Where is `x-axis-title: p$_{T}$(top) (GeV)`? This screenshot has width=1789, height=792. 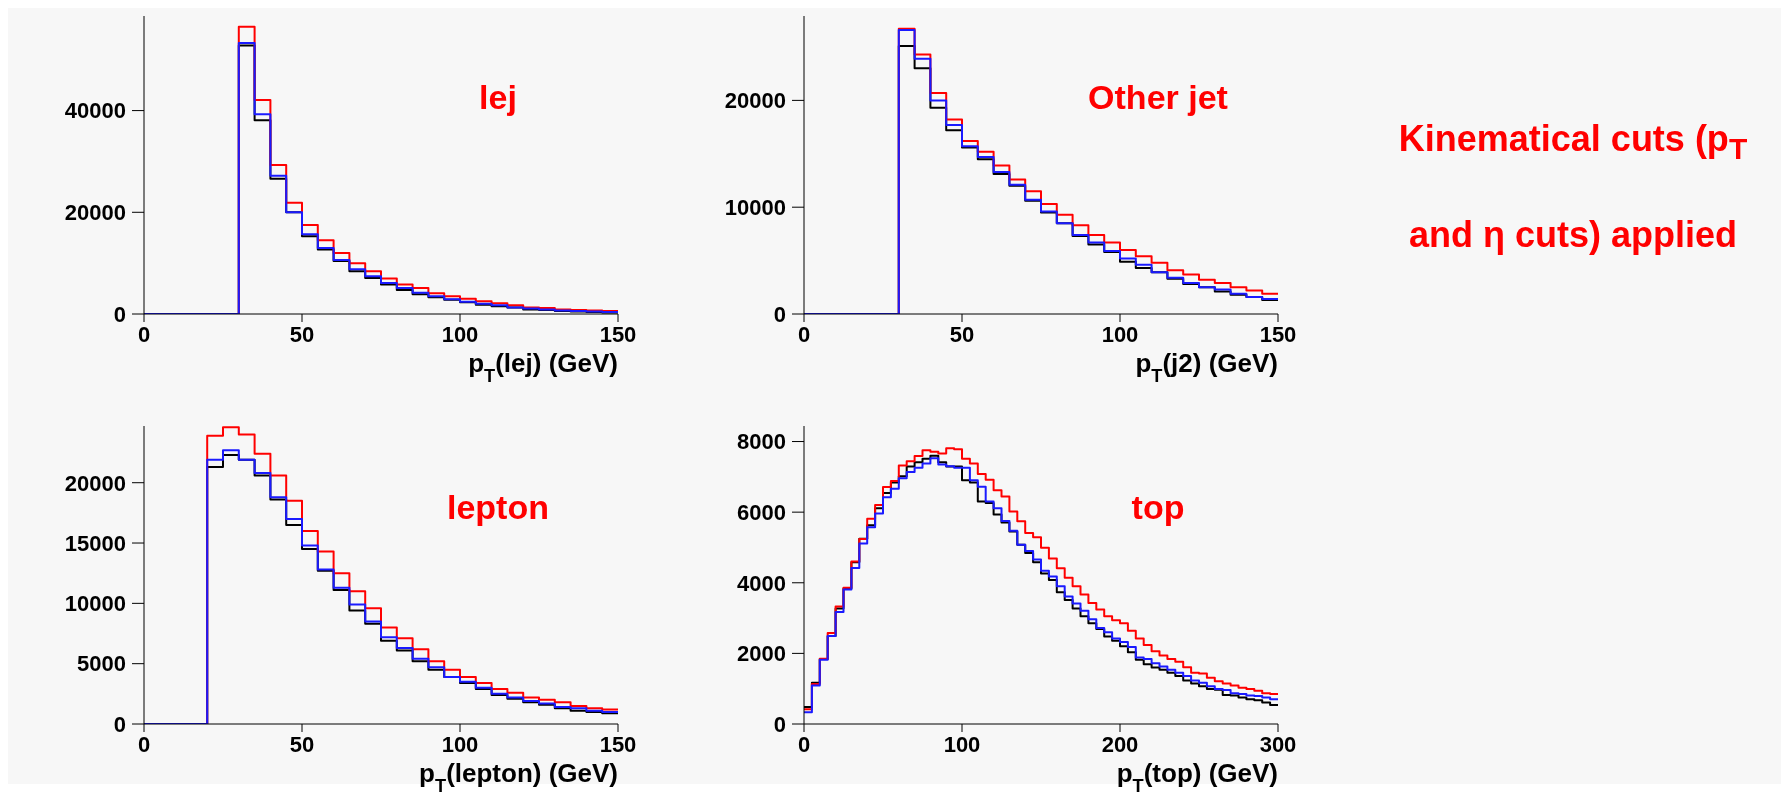 x-axis-title: p$_{T}$(top) (GeV) is located at coordinates (1197, 775).